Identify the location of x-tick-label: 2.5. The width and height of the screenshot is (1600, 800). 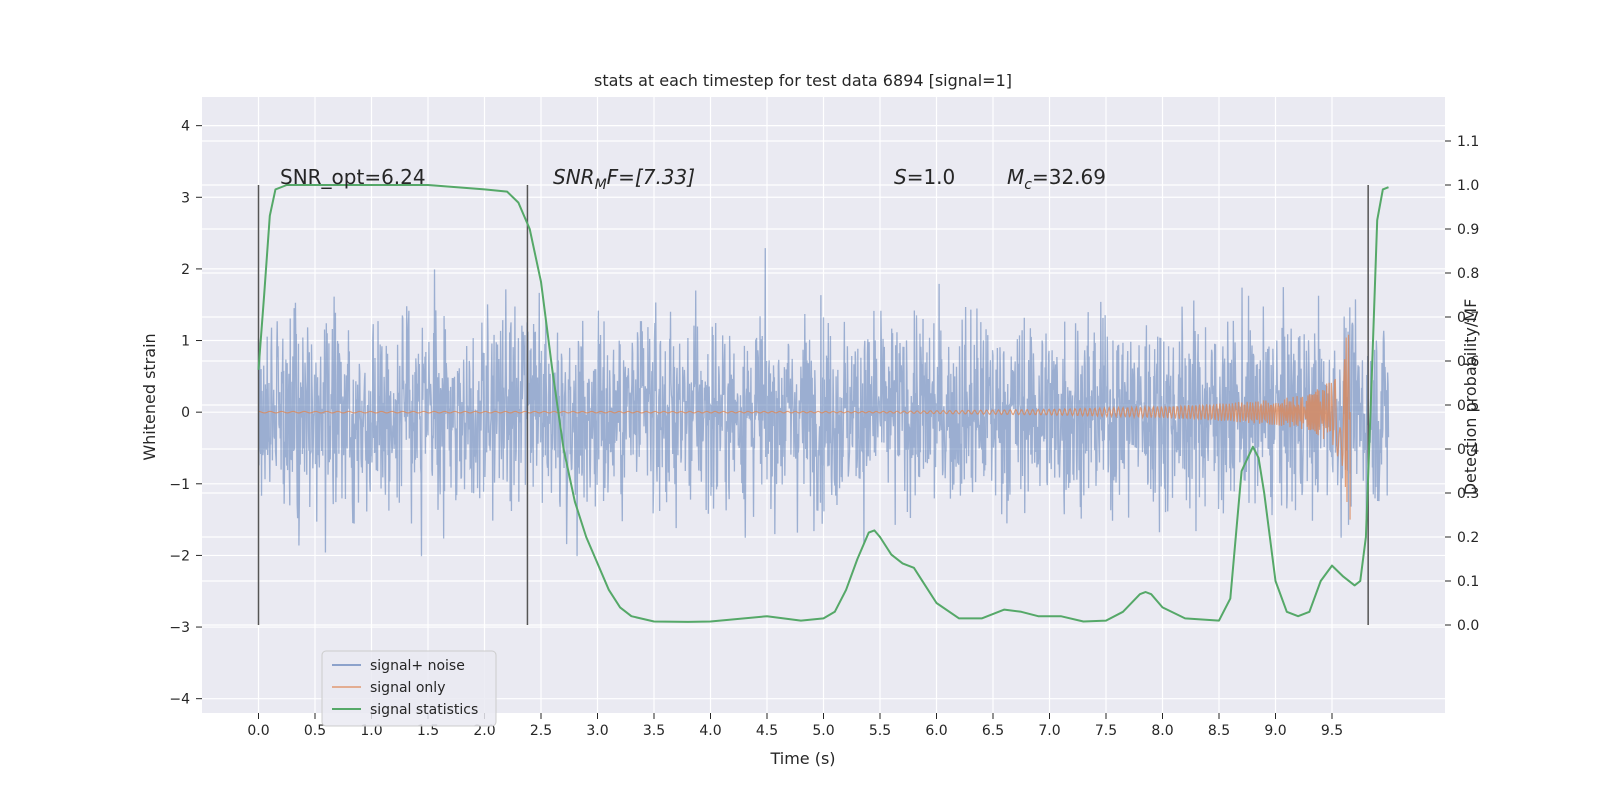
(541, 731).